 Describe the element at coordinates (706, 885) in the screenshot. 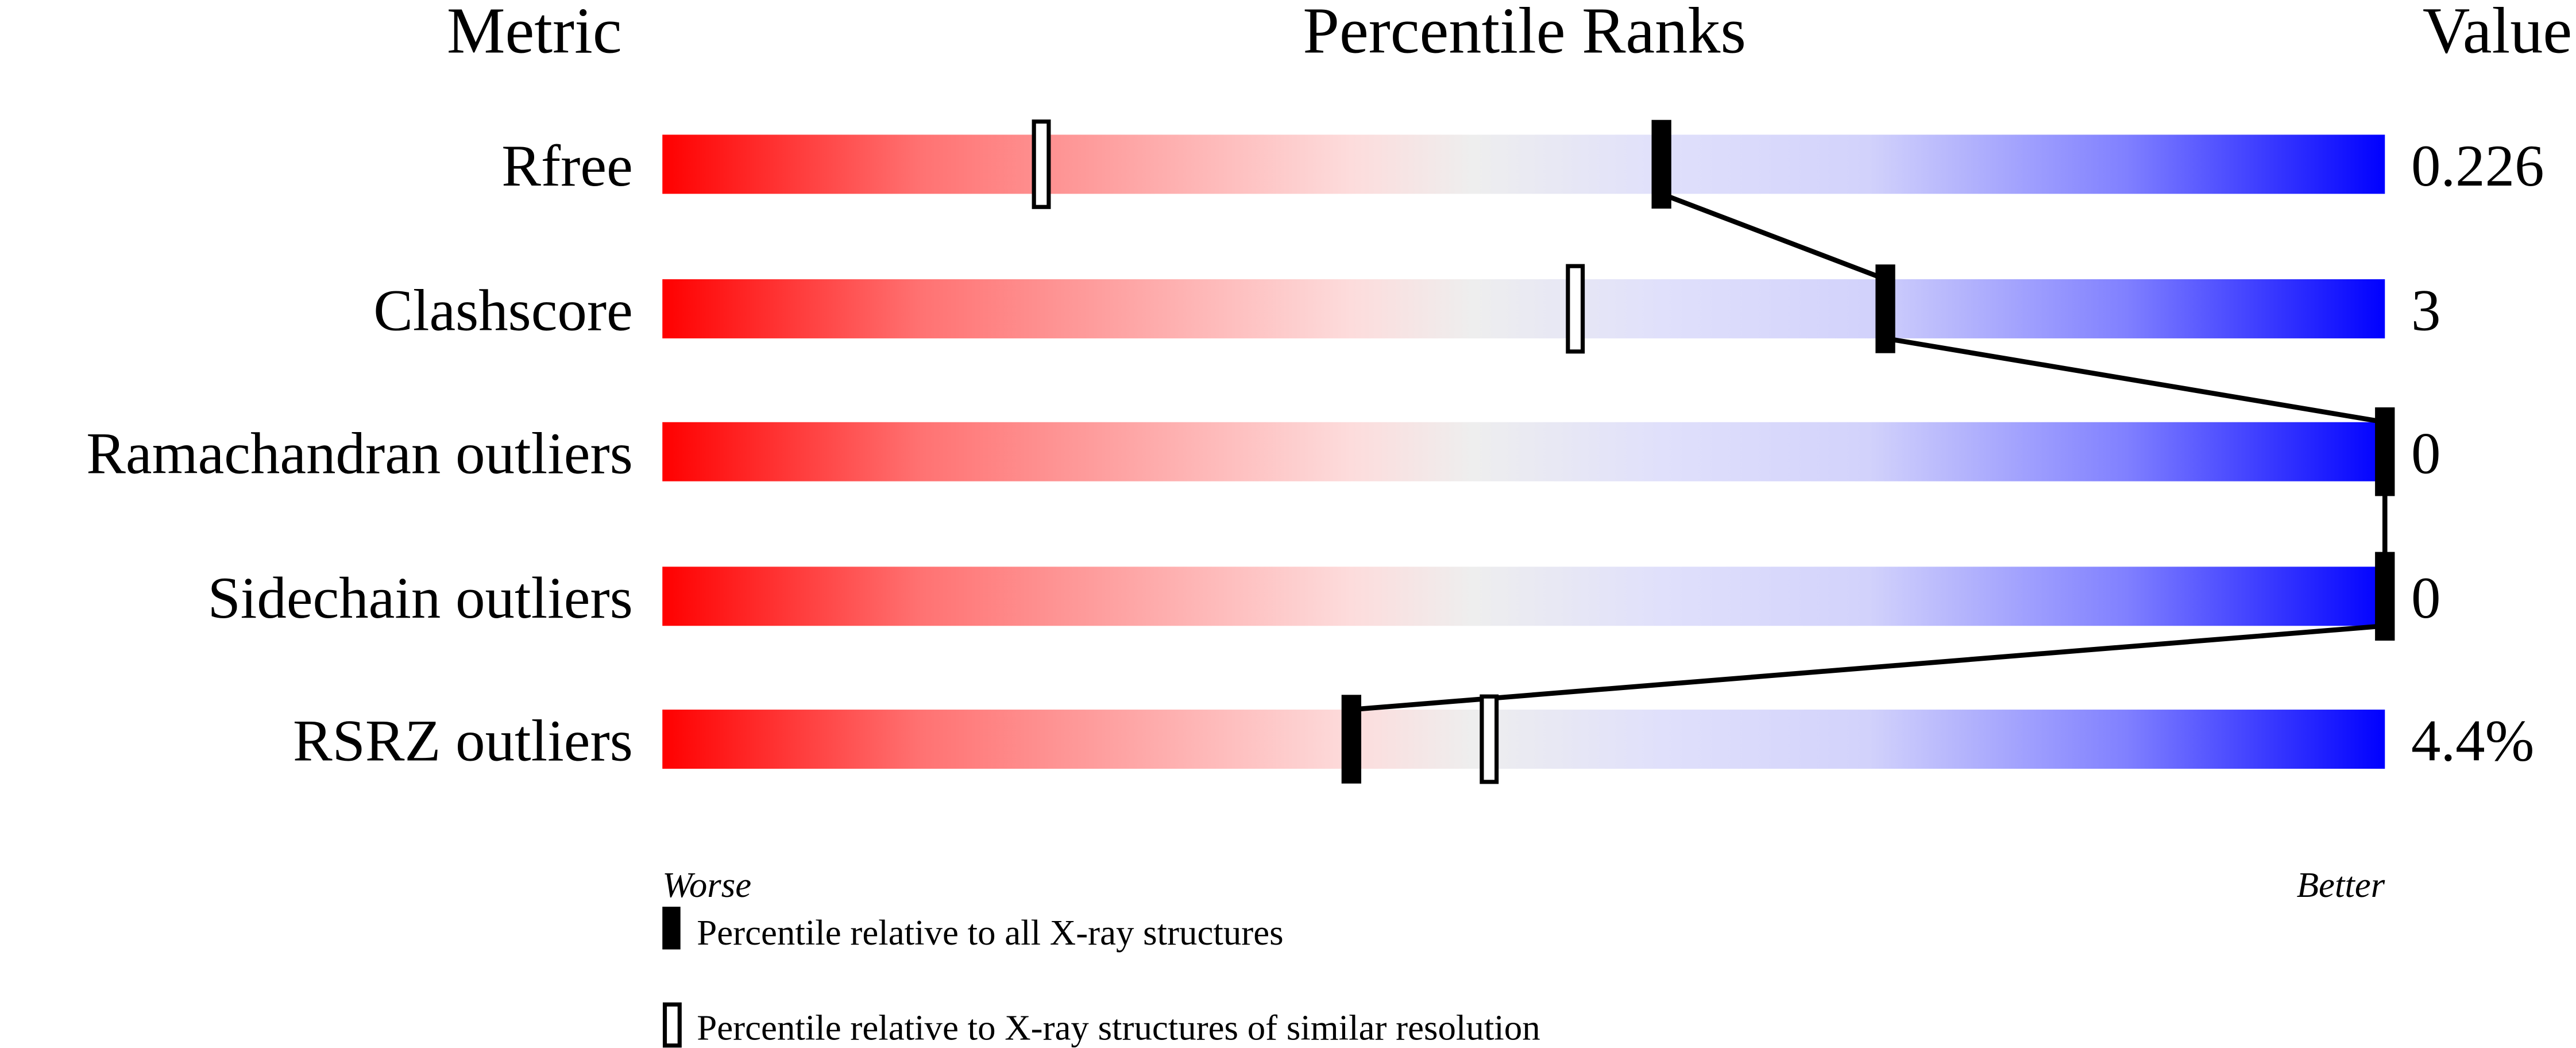

I see `worse-label: Worse` at that location.